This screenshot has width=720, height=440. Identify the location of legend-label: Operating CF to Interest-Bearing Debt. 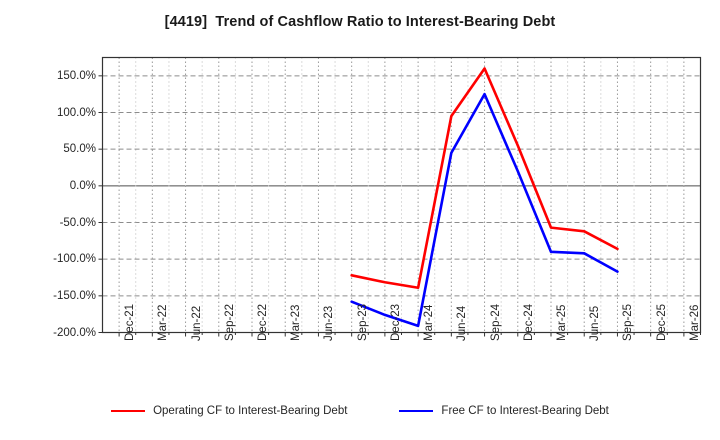
(250, 411).